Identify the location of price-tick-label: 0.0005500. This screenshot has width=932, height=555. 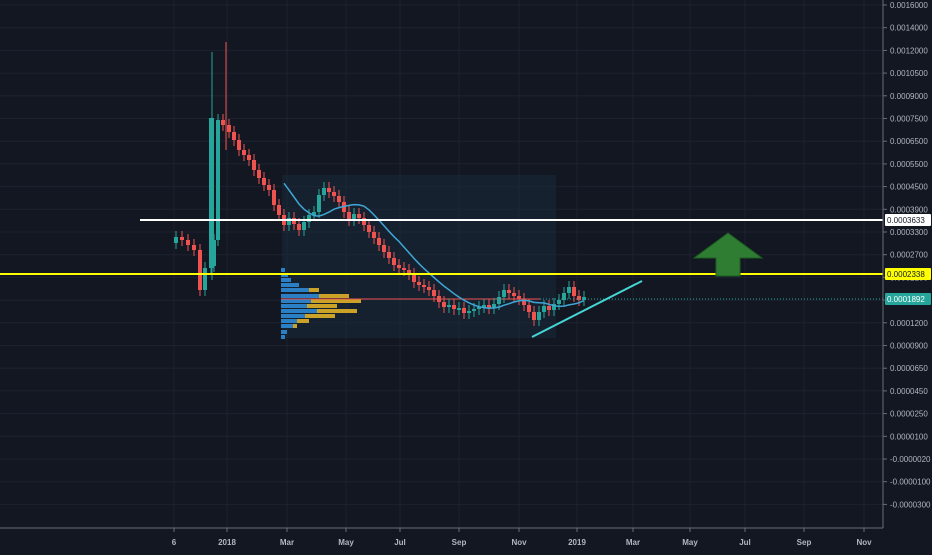
(909, 164).